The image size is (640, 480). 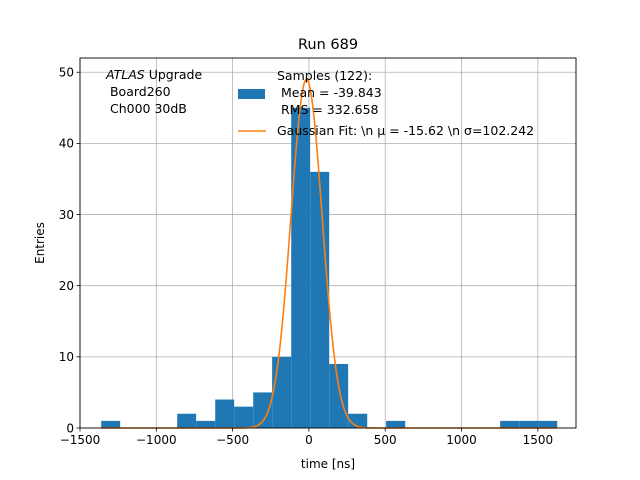 What do you see at coordinates (66, 215) in the screenshot?
I see `y-tick-label: 30` at bounding box center [66, 215].